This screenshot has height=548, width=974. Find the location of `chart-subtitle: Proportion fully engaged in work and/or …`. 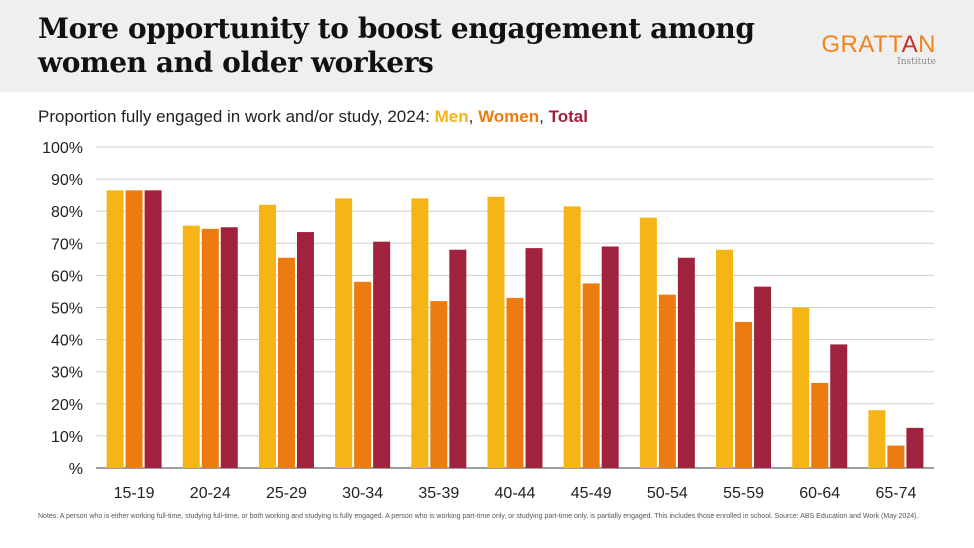

chart-subtitle: Proportion fully engaged in work and/or … is located at coordinates (313, 117).